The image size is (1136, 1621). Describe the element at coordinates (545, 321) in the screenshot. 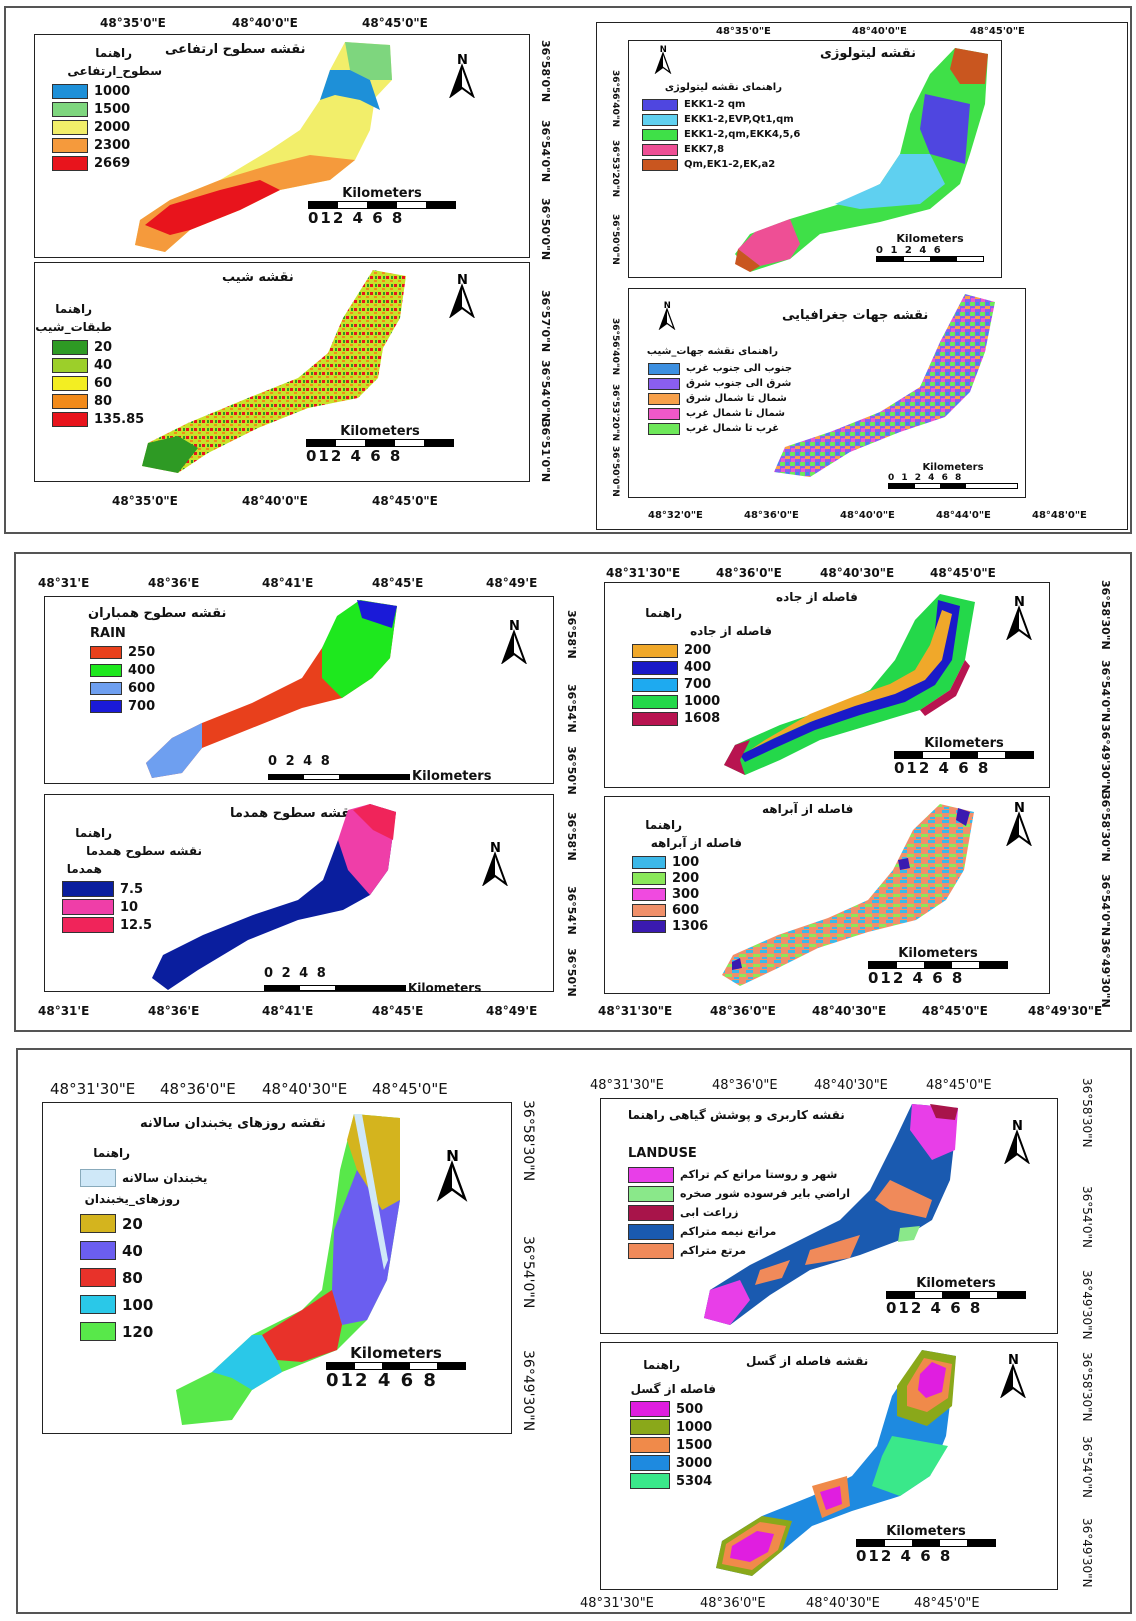

I see `axis-right-label: 36°57'0"N` at that location.